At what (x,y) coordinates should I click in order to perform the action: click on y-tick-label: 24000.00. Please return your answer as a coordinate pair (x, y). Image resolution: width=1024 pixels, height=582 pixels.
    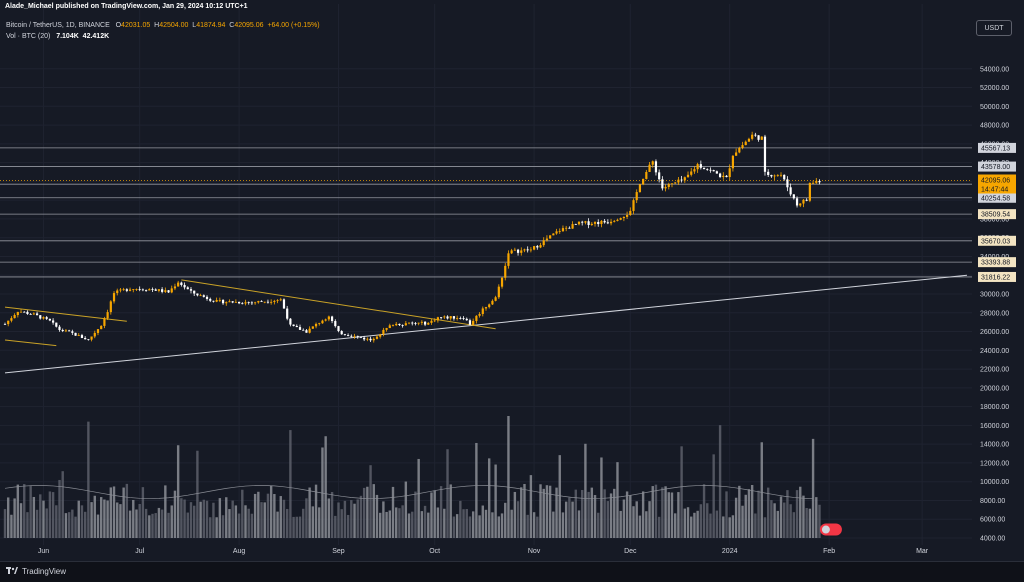
    Looking at the image, I should click on (994, 351).